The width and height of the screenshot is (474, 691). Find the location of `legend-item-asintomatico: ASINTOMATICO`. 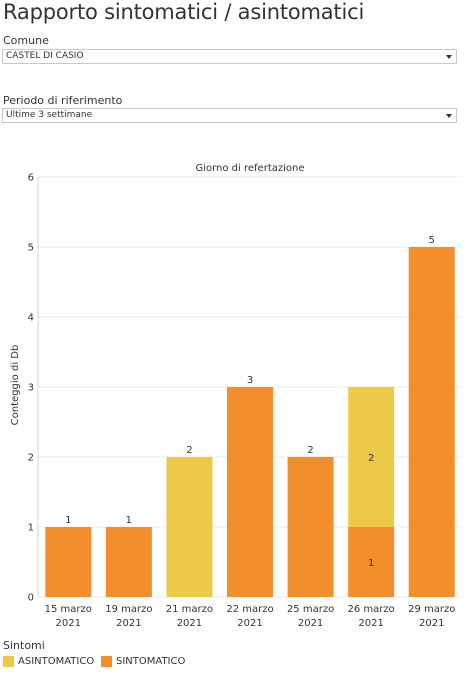

legend-item-asintomatico: ASINTOMATICO is located at coordinates (48, 661).